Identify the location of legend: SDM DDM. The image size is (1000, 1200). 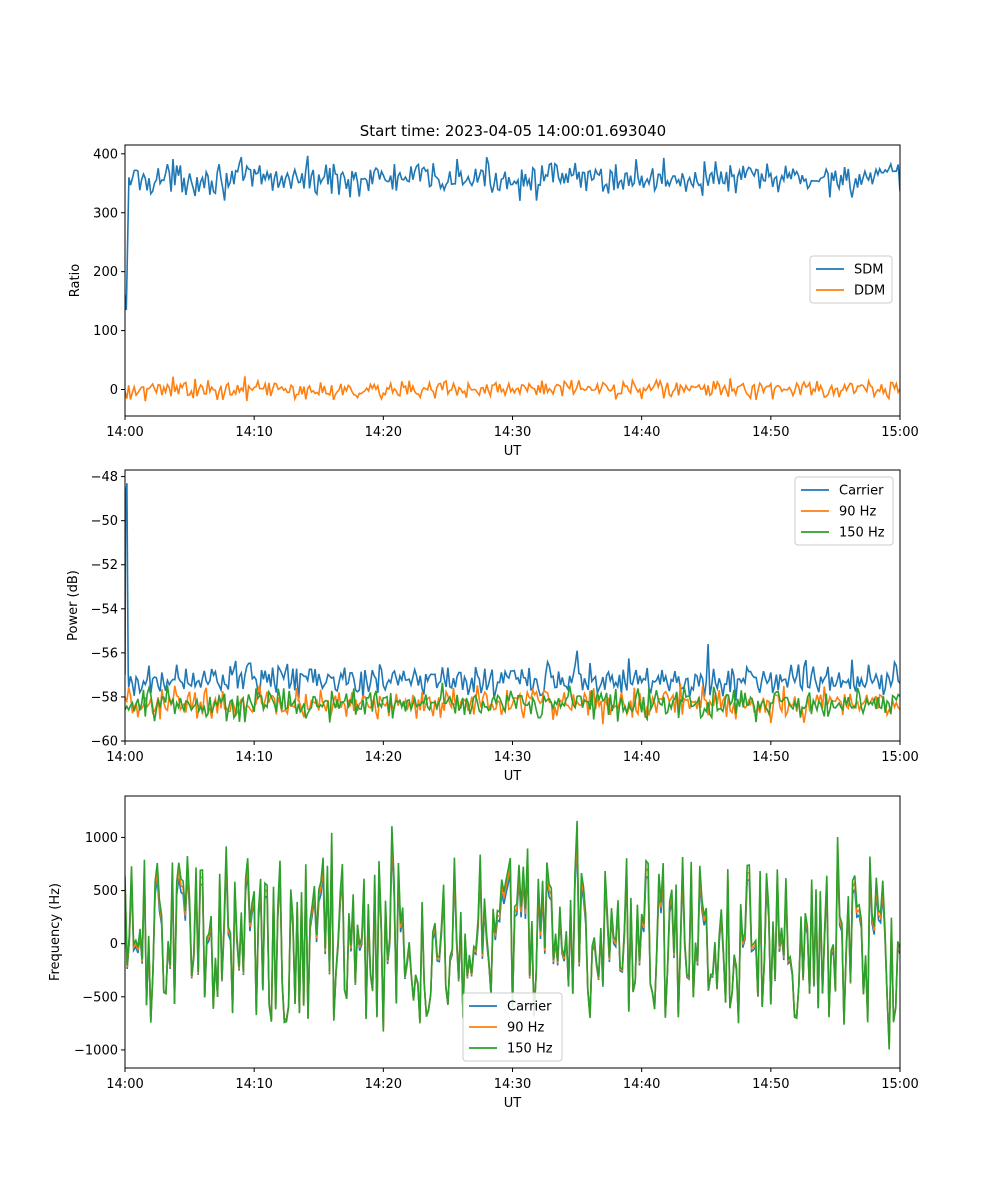
(851, 279).